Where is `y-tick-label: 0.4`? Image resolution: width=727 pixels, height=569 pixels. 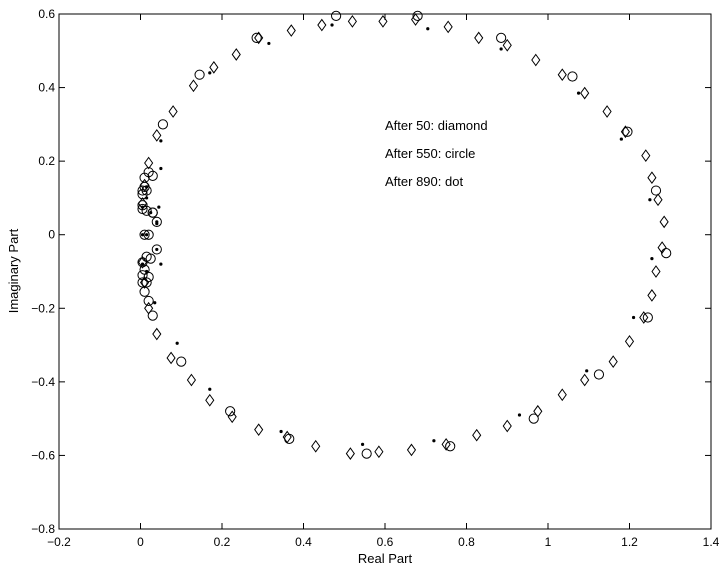 y-tick-label: 0.4 is located at coordinates (46, 88).